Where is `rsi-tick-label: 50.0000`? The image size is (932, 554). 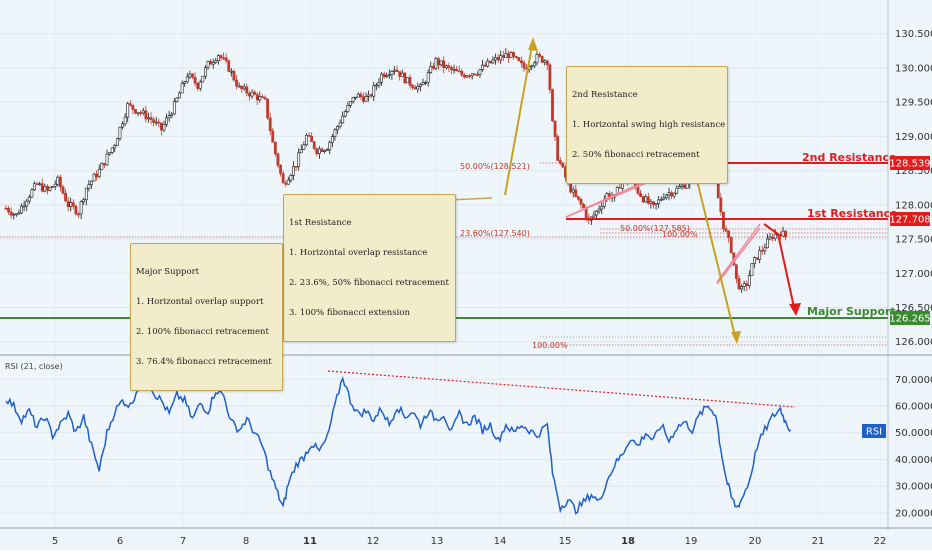
rsi-tick-label: 50.0000 is located at coordinates (913, 433).